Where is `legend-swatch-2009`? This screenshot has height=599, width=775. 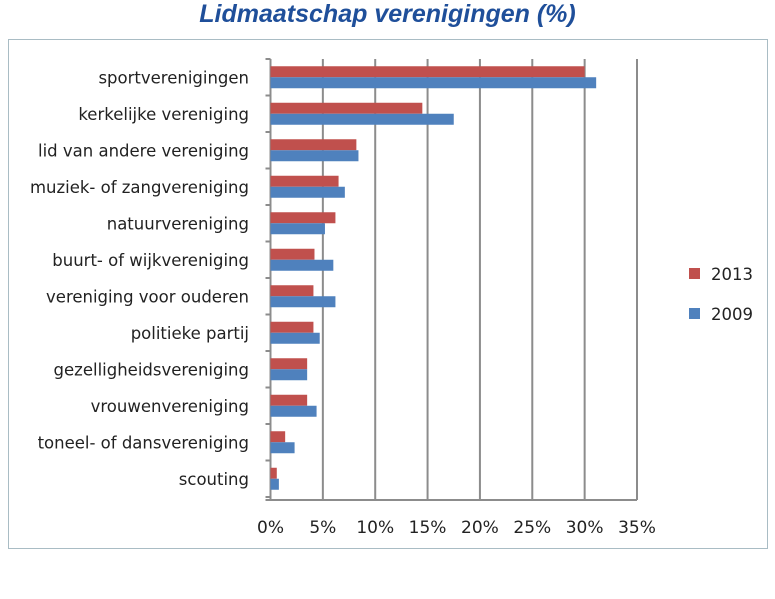
legend-swatch-2009 is located at coordinates (694, 313).